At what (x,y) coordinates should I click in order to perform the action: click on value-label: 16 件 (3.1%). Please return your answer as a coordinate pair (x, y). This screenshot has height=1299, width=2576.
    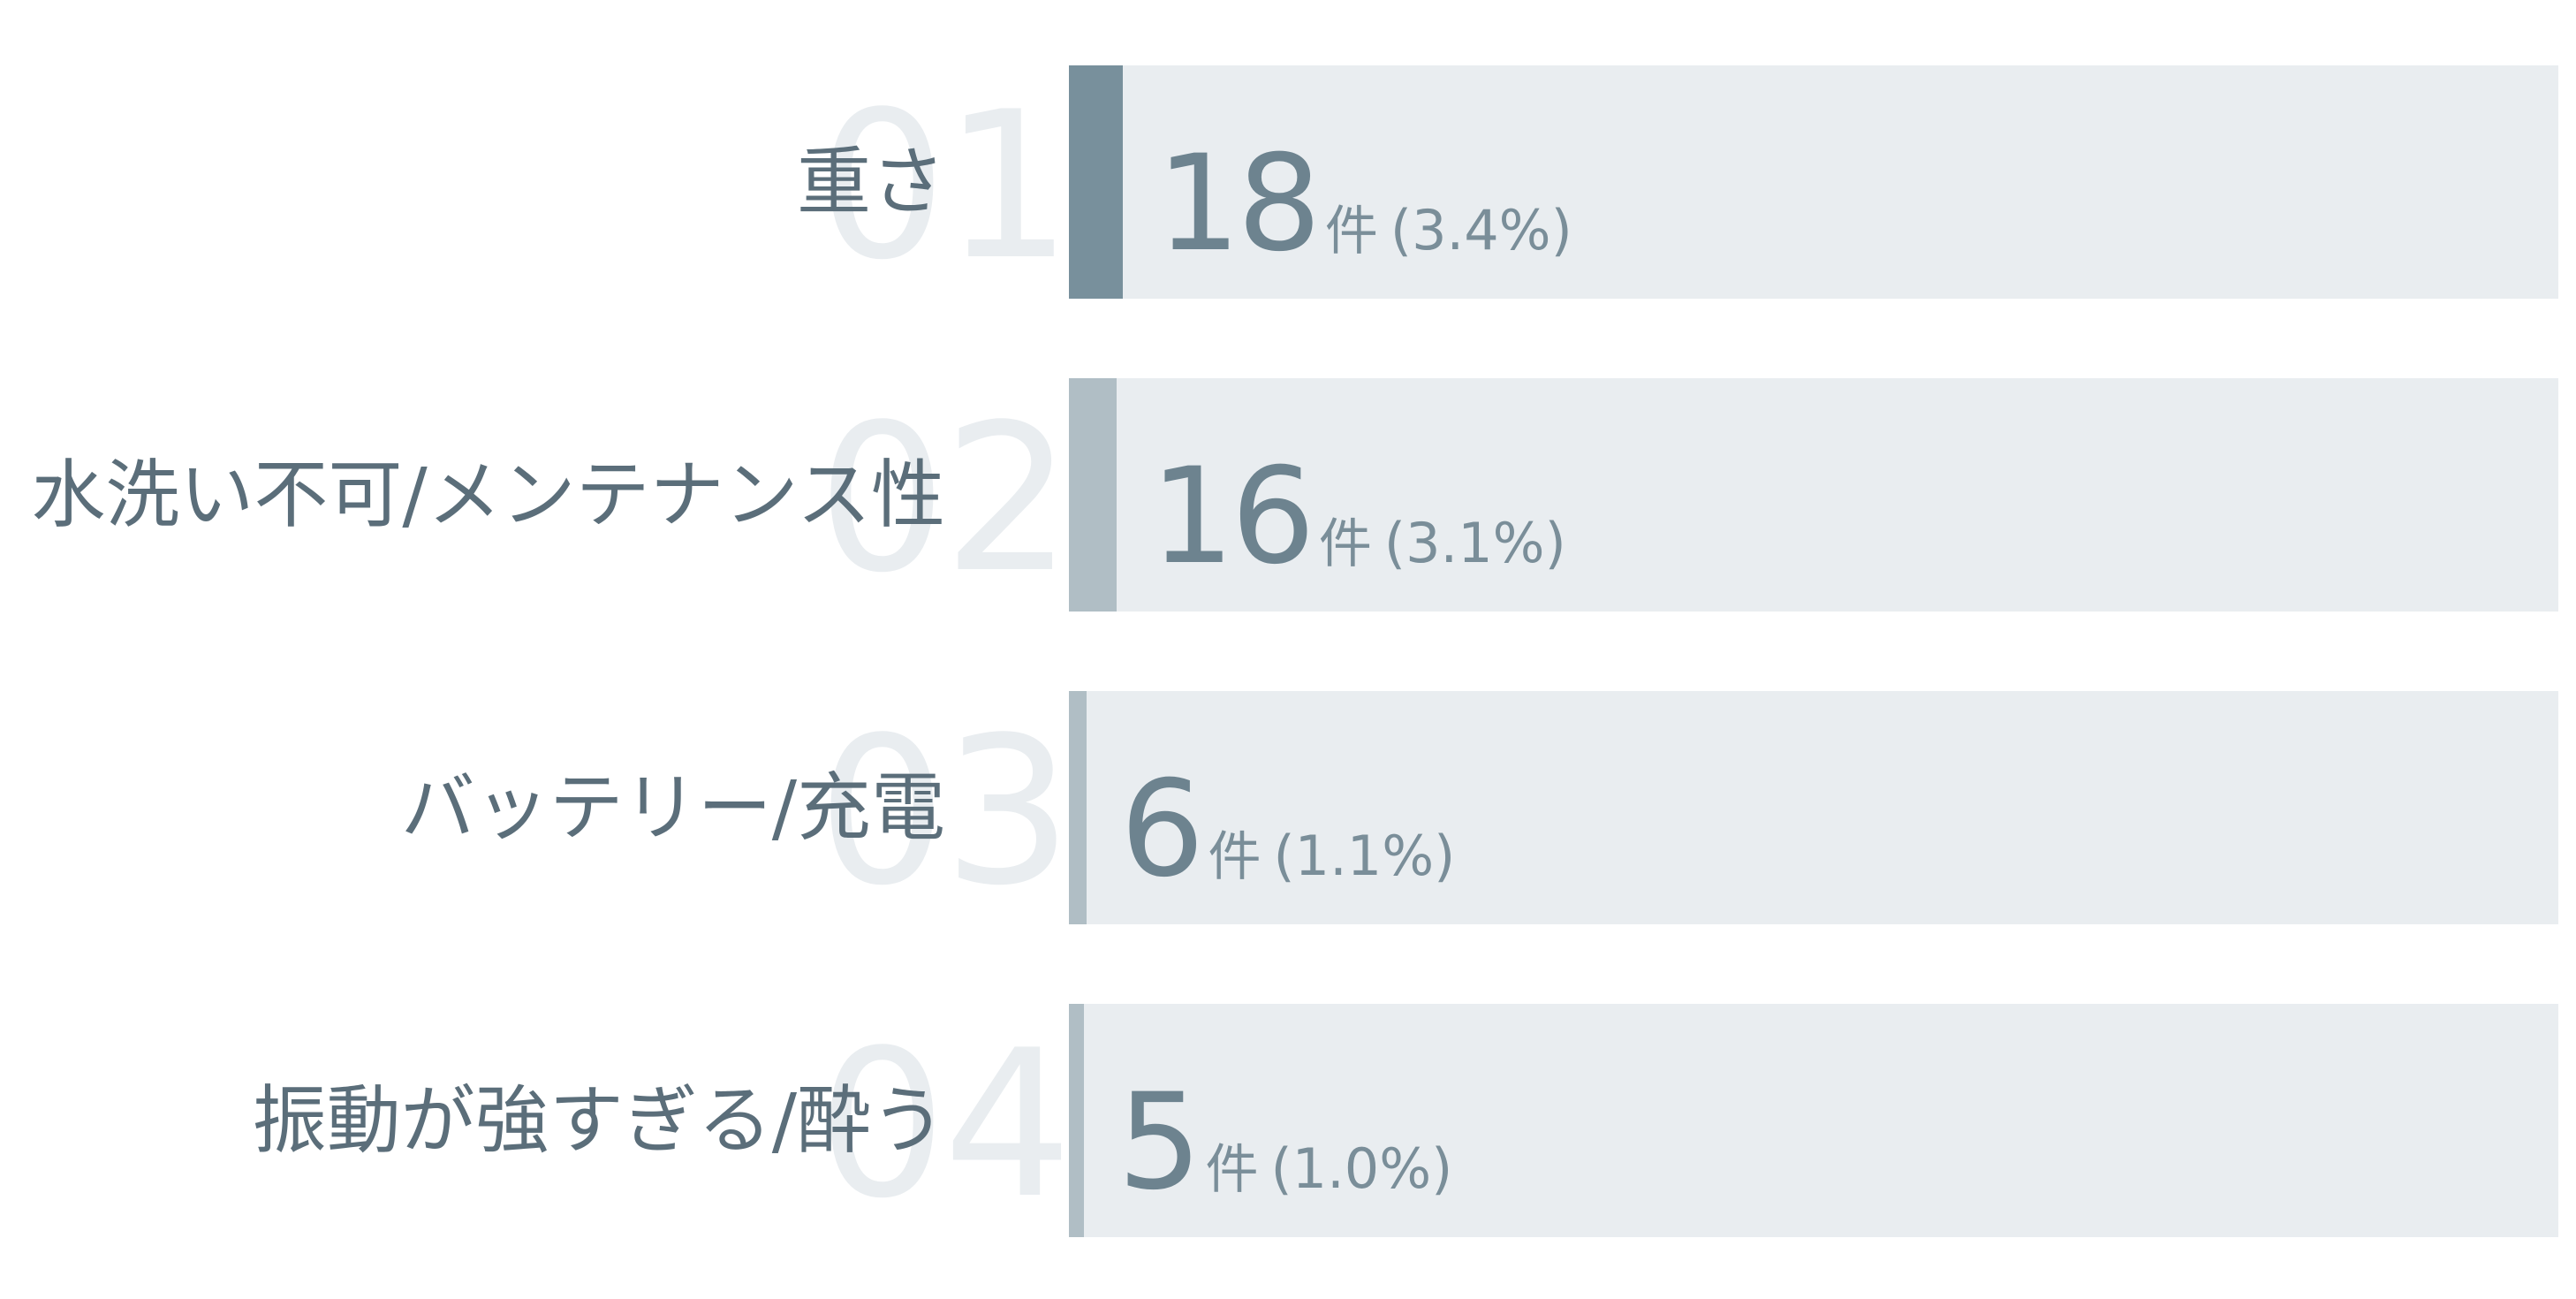
    Looking at the image, I should click on (1358, 517).